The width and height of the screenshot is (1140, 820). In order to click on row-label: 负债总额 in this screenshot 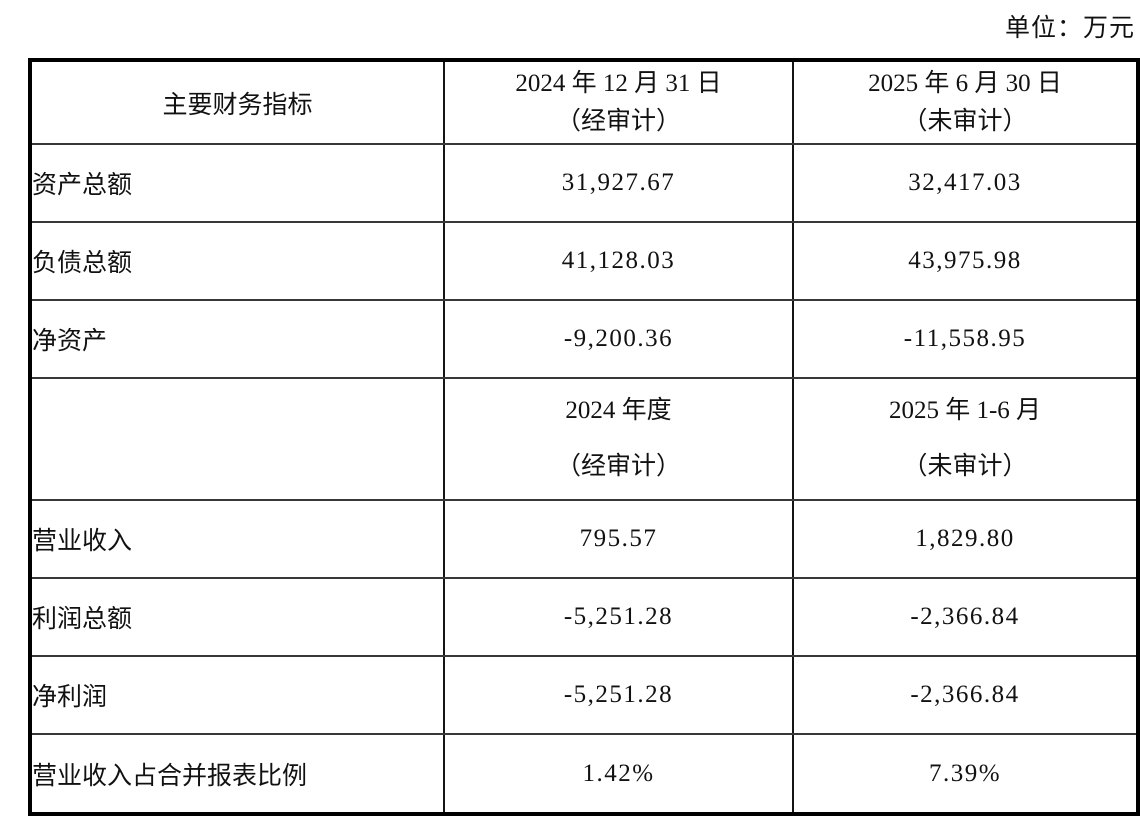, I will do `click(237, 261)`.